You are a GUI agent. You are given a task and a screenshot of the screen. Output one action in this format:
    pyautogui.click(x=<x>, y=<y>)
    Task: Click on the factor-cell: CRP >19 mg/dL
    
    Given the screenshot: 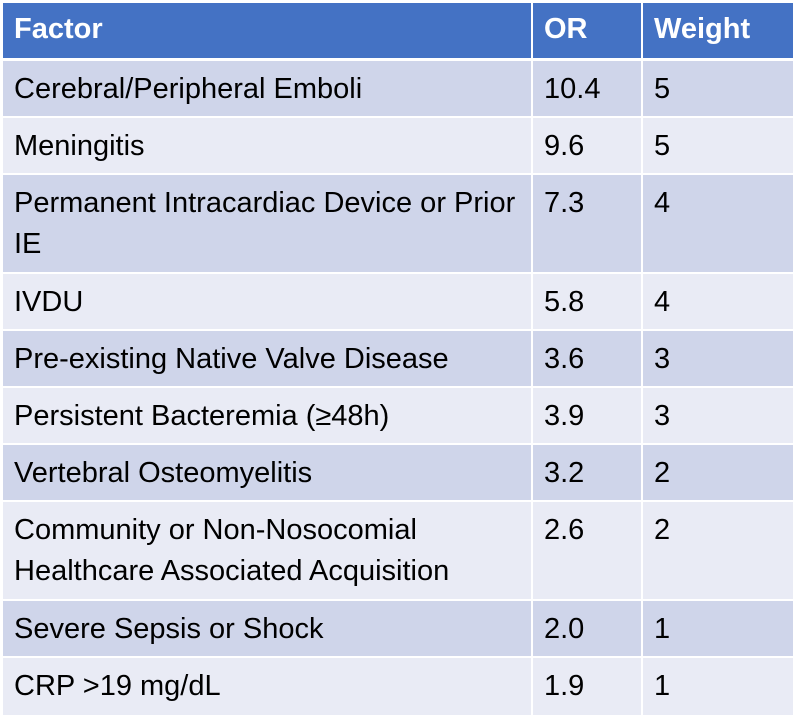 What is the action you would take?
    pyautogui.click(x=268, y=686)
    